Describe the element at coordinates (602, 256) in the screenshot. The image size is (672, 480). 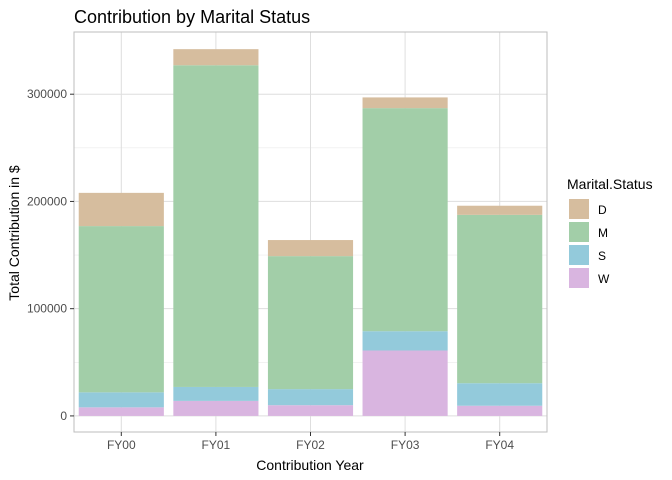
I see `legend-label-s: S` at that location.